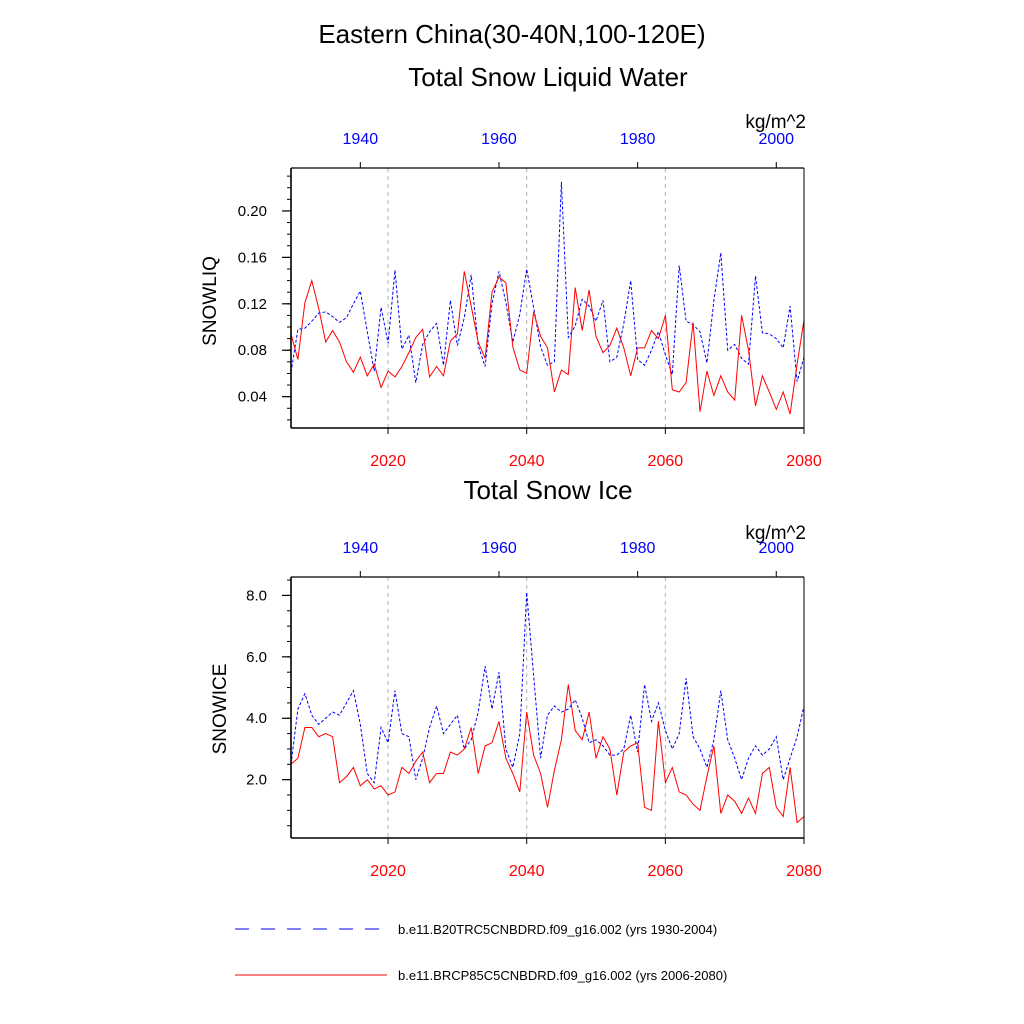 This screenshot has height=1024, width=1024. I want to click on snowice-y-tick-label: 6.0, so click(256, 657).